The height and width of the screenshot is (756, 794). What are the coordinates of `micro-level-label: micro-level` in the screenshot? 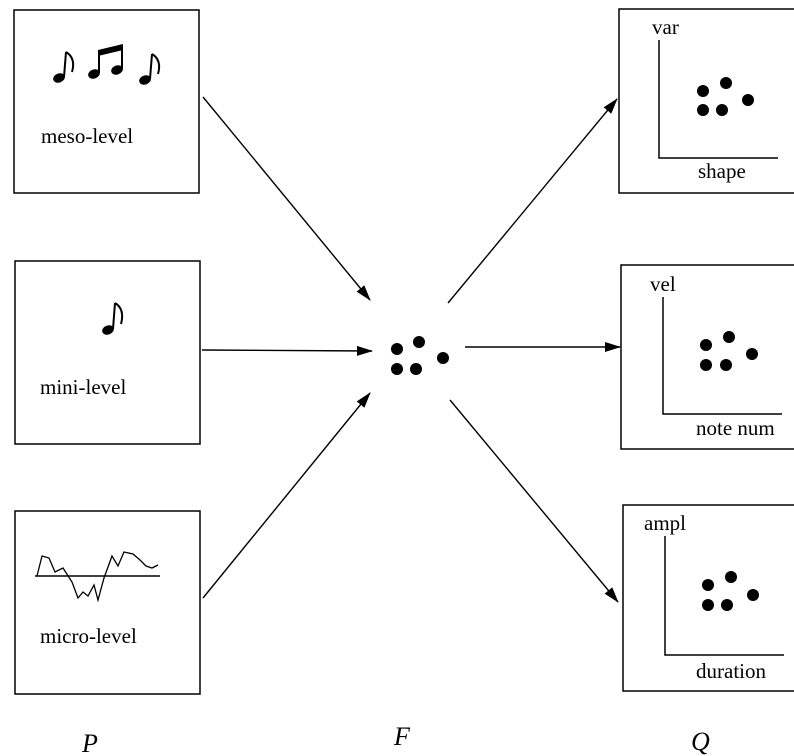 It's located at (88, 636).